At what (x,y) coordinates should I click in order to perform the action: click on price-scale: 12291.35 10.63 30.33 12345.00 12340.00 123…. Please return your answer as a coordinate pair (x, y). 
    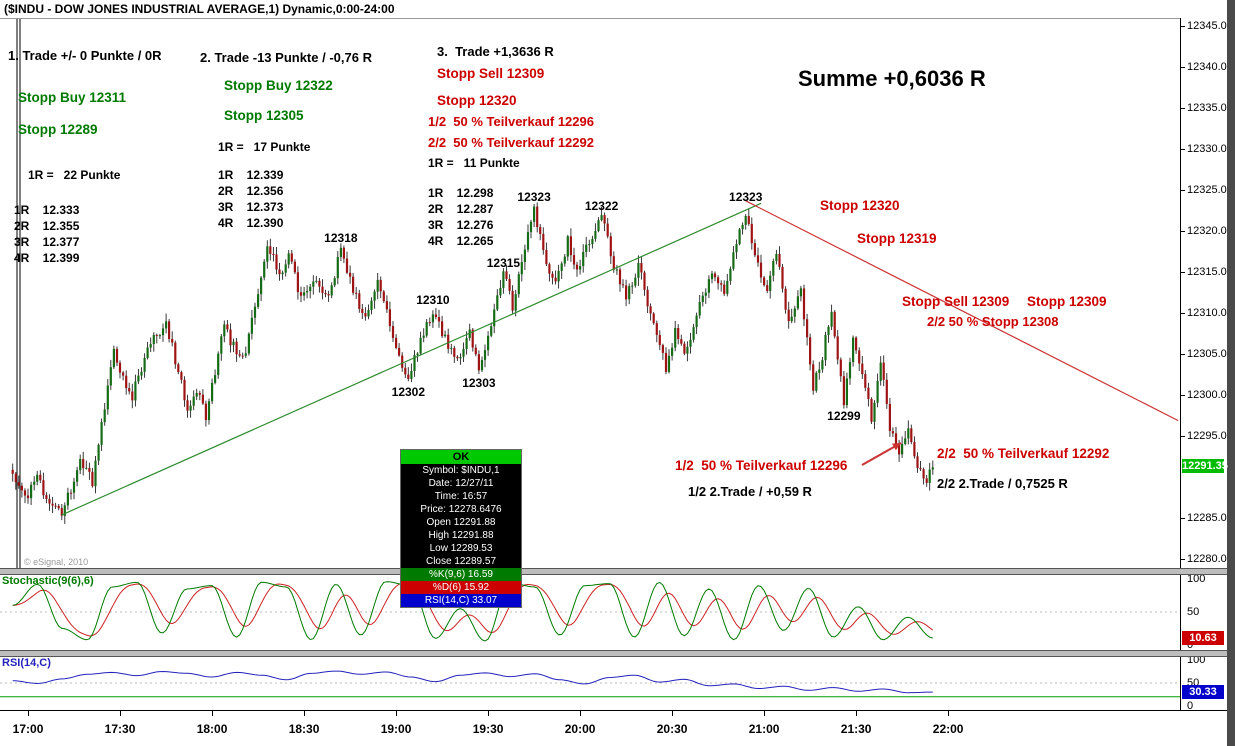
    Looking at the image, I should click on (1206, 365).